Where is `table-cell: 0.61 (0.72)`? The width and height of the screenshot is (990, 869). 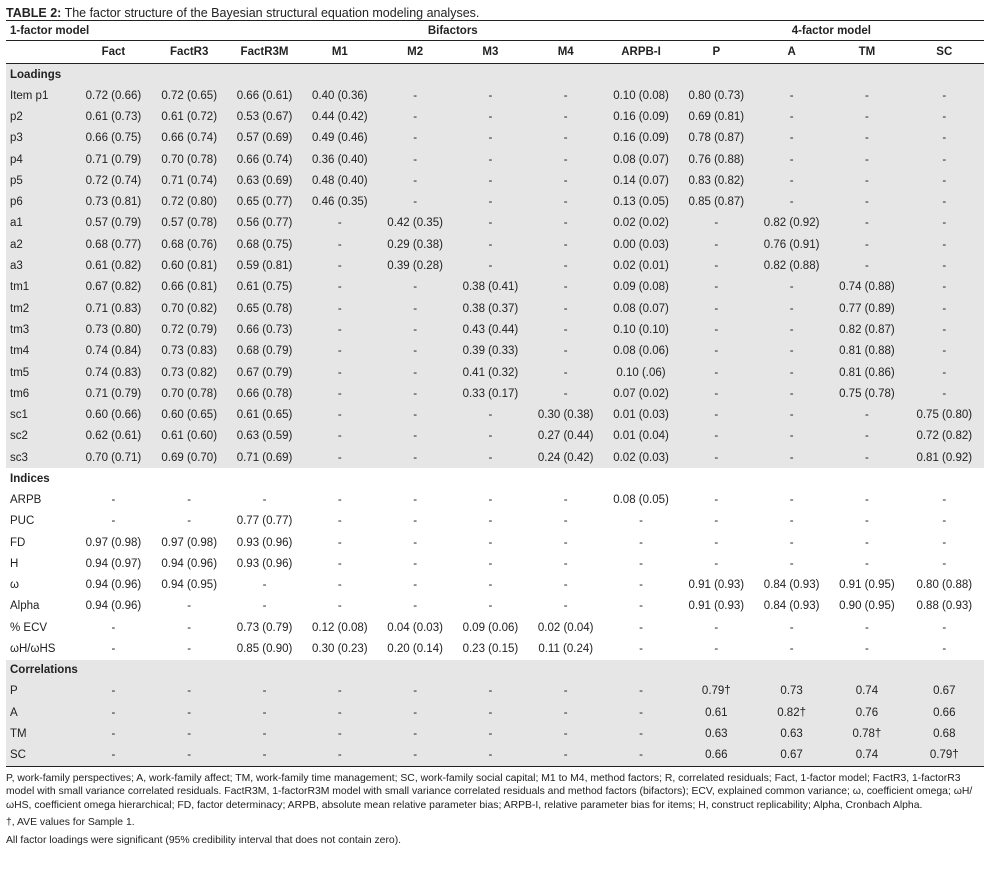
table-cell: 0.61 (0.72) is located at coordinates (189, 116).